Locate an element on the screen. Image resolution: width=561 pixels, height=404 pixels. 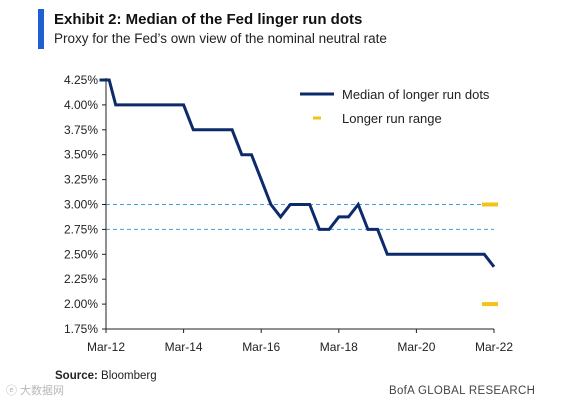
y-tick-label: 4.25% is located at coordinates (81, 80).